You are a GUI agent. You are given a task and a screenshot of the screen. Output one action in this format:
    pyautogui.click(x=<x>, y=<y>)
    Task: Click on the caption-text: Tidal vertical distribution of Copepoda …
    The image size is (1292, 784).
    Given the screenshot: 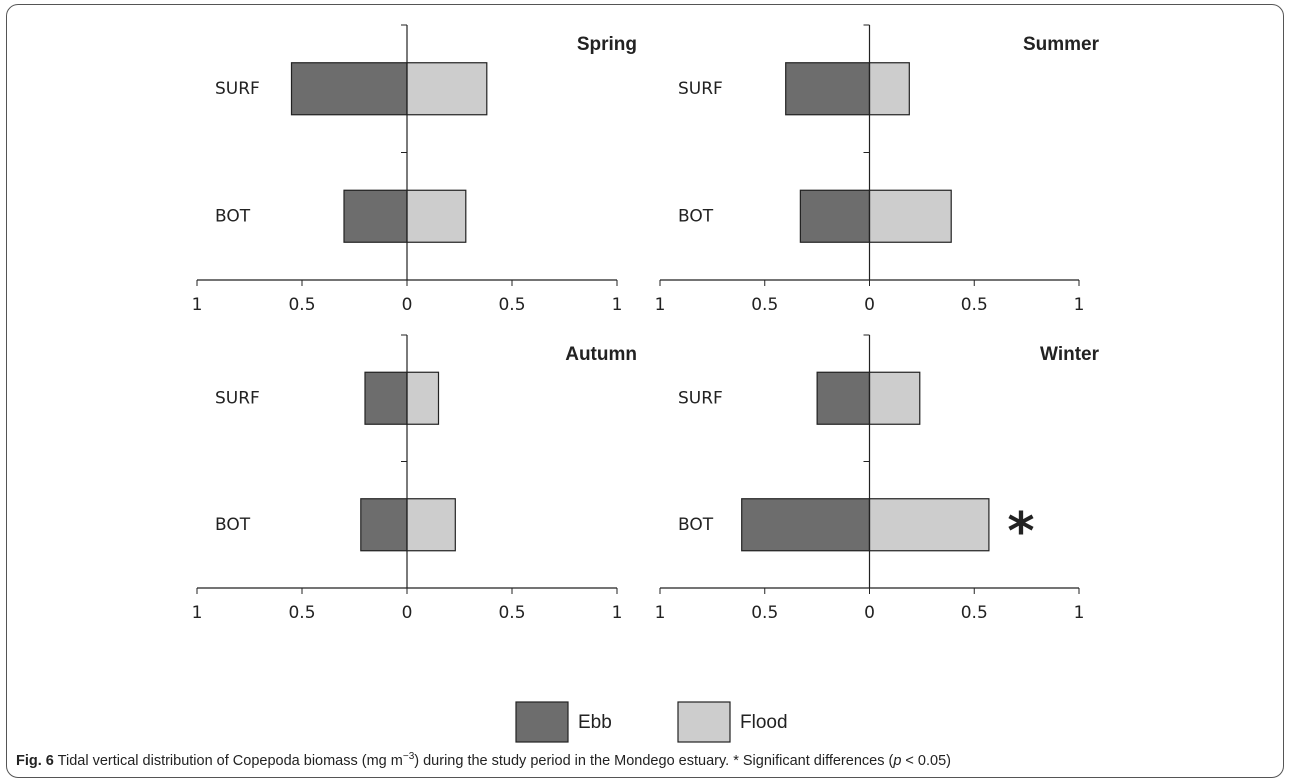 What is the action you would take?
    pyautogui.click(x=230, y=760)
    